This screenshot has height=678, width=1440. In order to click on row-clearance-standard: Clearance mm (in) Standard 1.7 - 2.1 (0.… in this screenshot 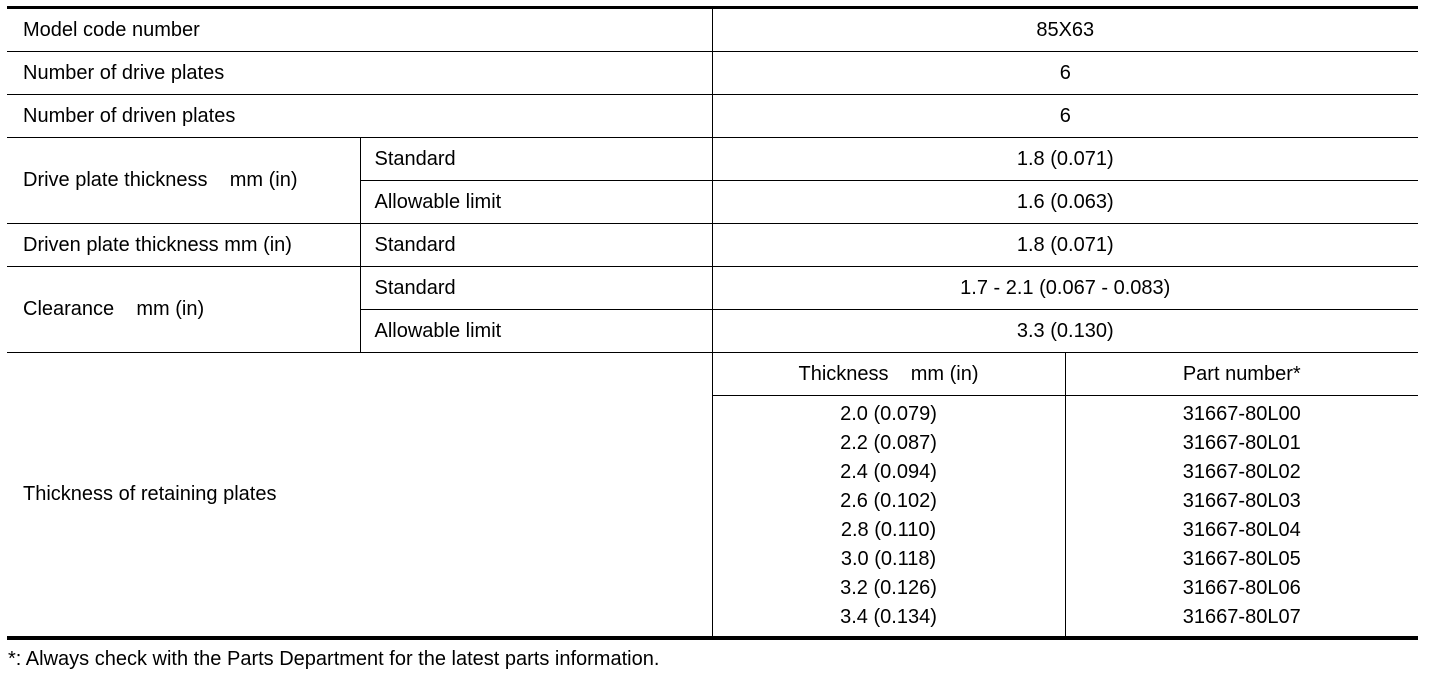, I will do `click(712, 309)`.